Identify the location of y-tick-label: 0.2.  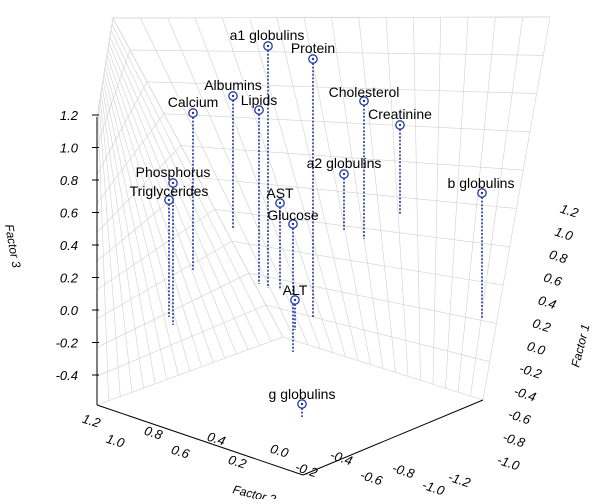
(542, 325).